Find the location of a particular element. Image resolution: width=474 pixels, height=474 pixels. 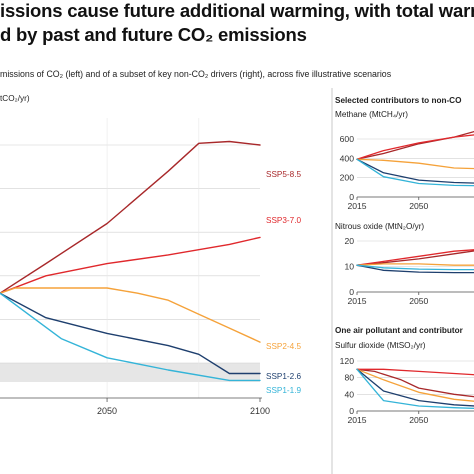

methane-line-ssp1-1.9 is located at coordinates (415, 172).